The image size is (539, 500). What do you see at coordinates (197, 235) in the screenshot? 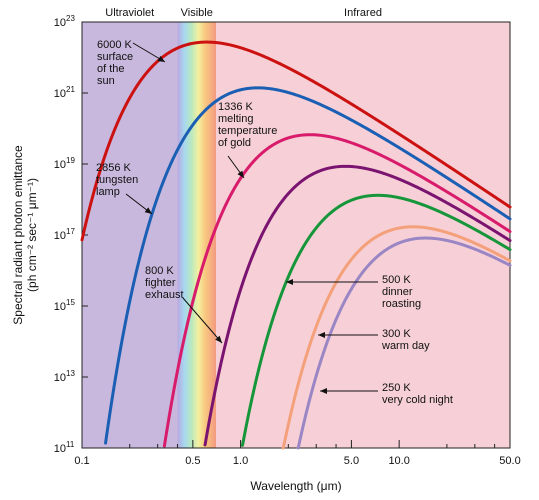
I see `region-visible` at bounding box center [197, 235].